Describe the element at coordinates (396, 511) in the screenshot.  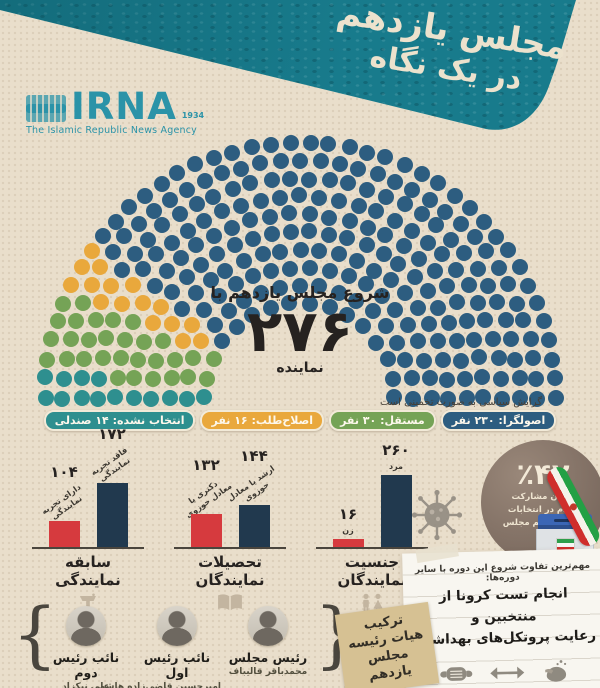
I see `gender-men-bar` at that location.